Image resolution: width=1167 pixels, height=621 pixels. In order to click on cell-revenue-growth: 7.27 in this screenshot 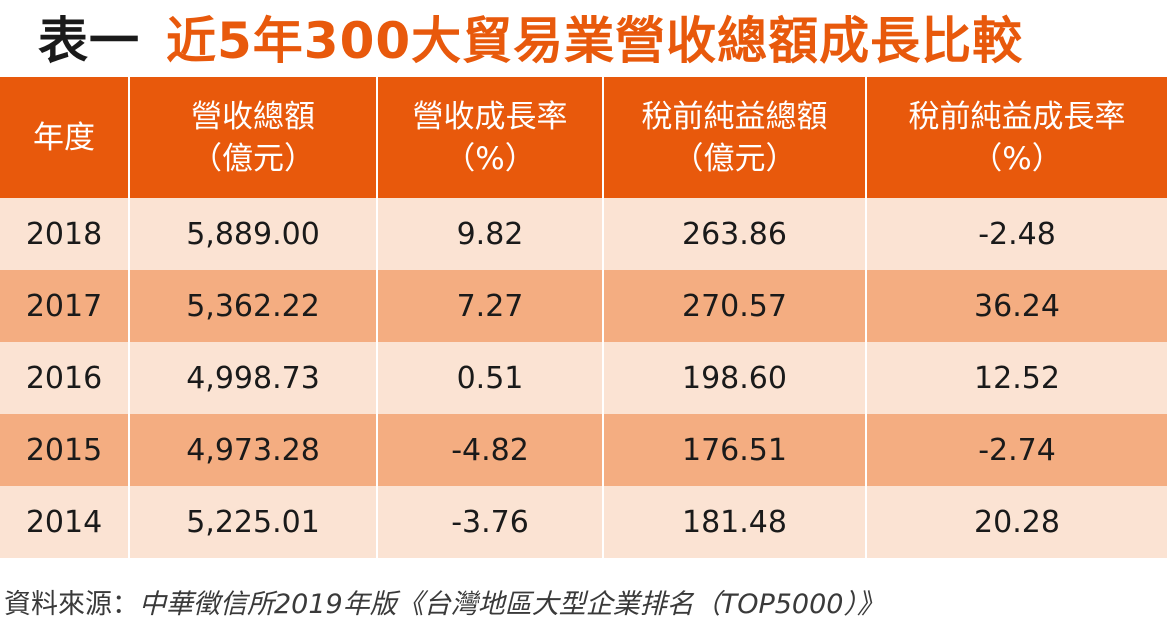, I will do `click(489, 306)`.